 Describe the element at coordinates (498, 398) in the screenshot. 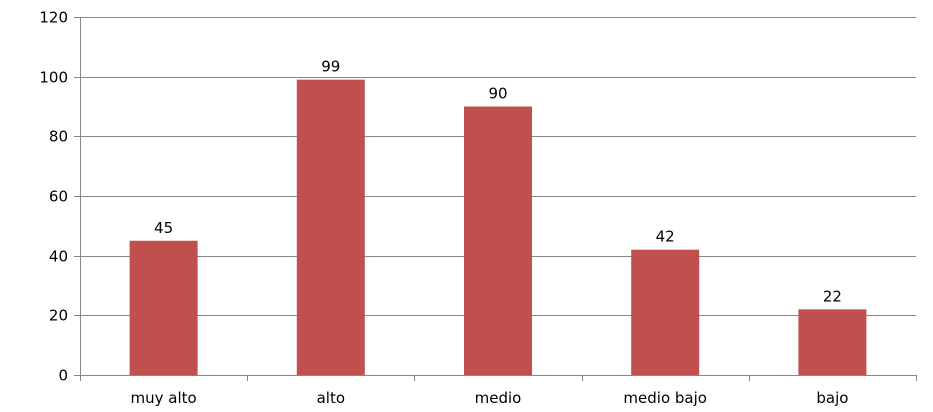

I see `x-axis-category-label: medio` at that location.